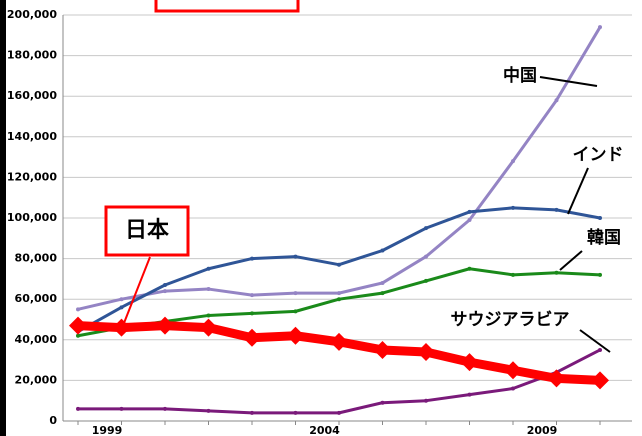 Image resolution: width=642 pixels, height=436 pixels. What do you see at coordinates (339, 381) in the screenshot?
I see `series-line` at bounding box center [339, 381].